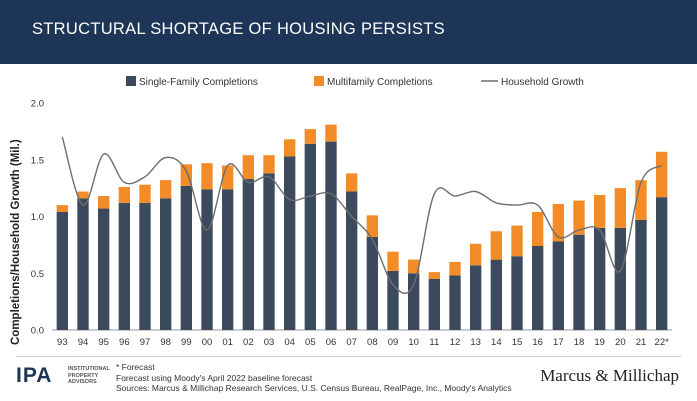 The height and width of the screenshot is (401, 697). Describe the element at coordinates (37, 331) in the screenshot. I see `y-tick-label: 0.0` at that location.